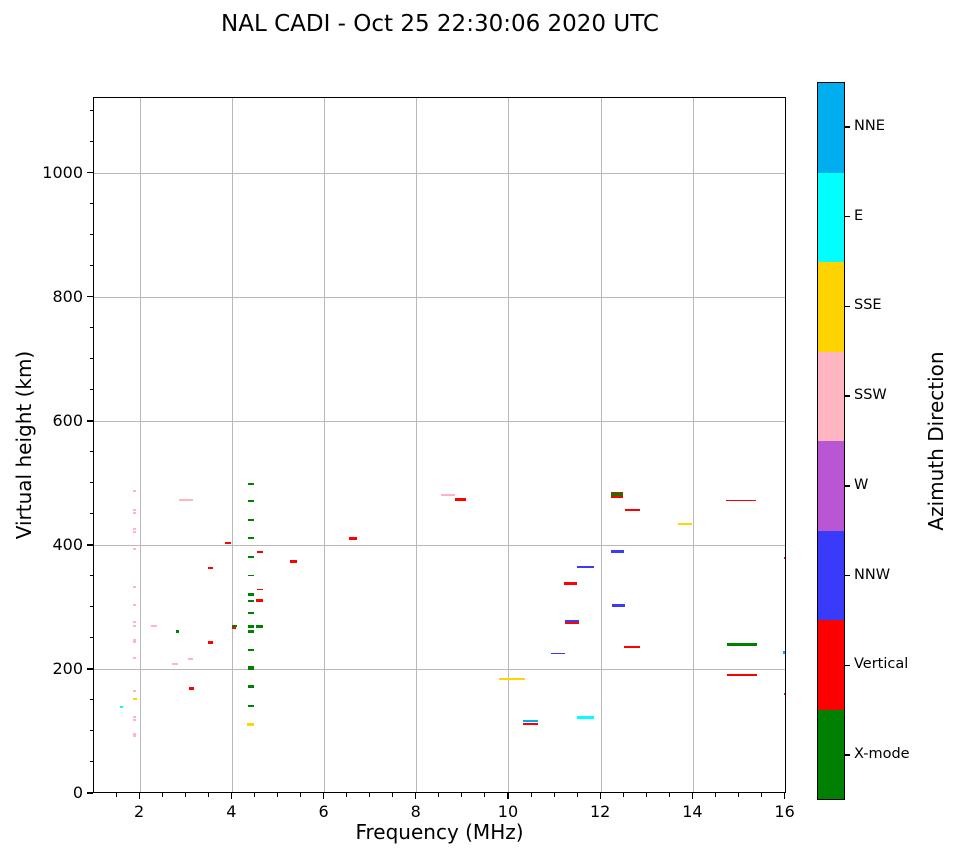 The image size is (958, 857). Describe the element at coordinates (831, 217) in the screenshot. I see `colorbar-segment-e` at that location.